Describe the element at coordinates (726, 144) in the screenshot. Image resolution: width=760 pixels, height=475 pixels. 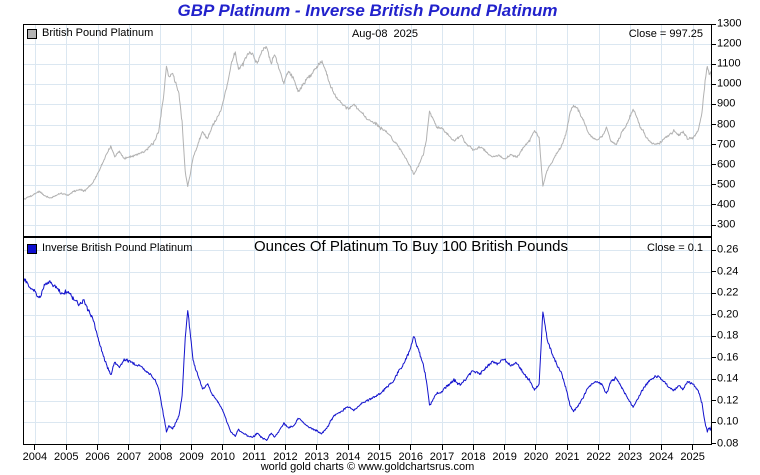
I see `y-axis-tick-label: 700` at that location.